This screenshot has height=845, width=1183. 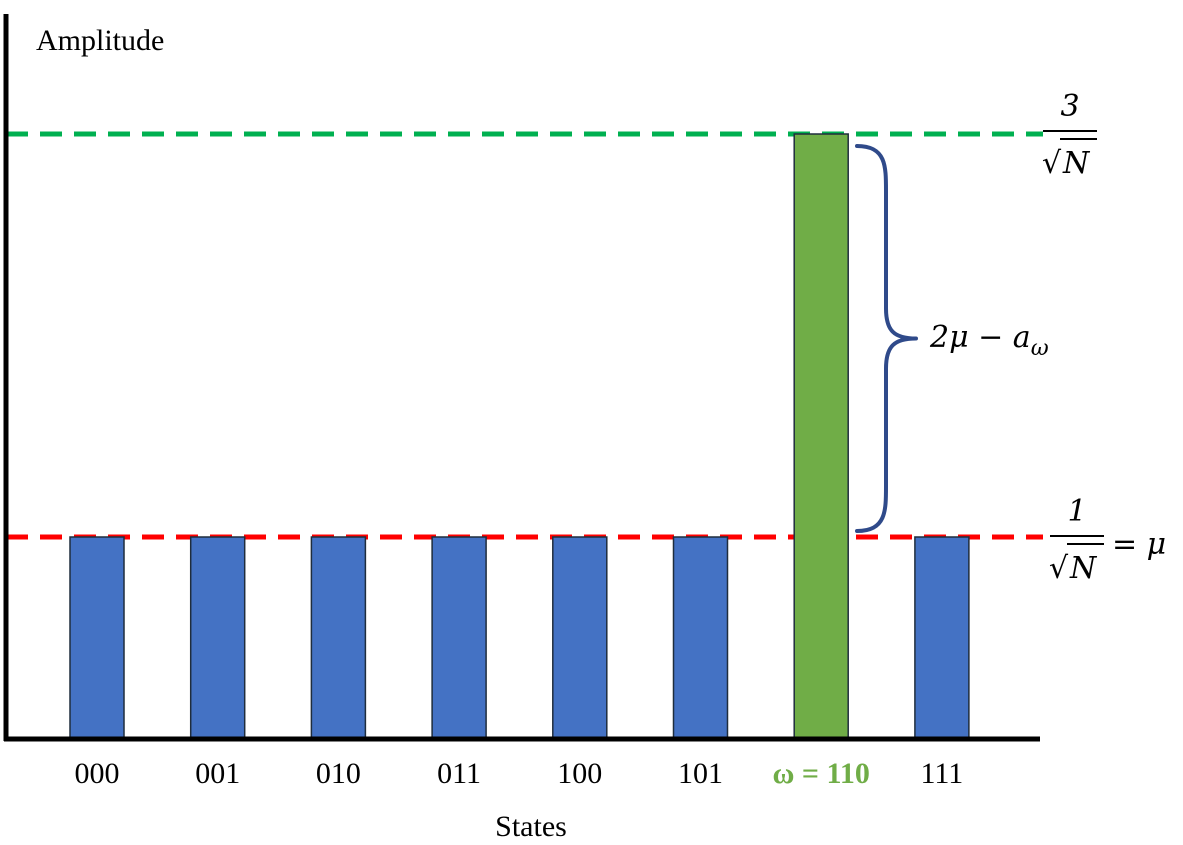 What do you see at coordinates (980, 337) in the screenshot?
I see `brace-annotation-main: 2μ − a` at bounding box center [980, 337].